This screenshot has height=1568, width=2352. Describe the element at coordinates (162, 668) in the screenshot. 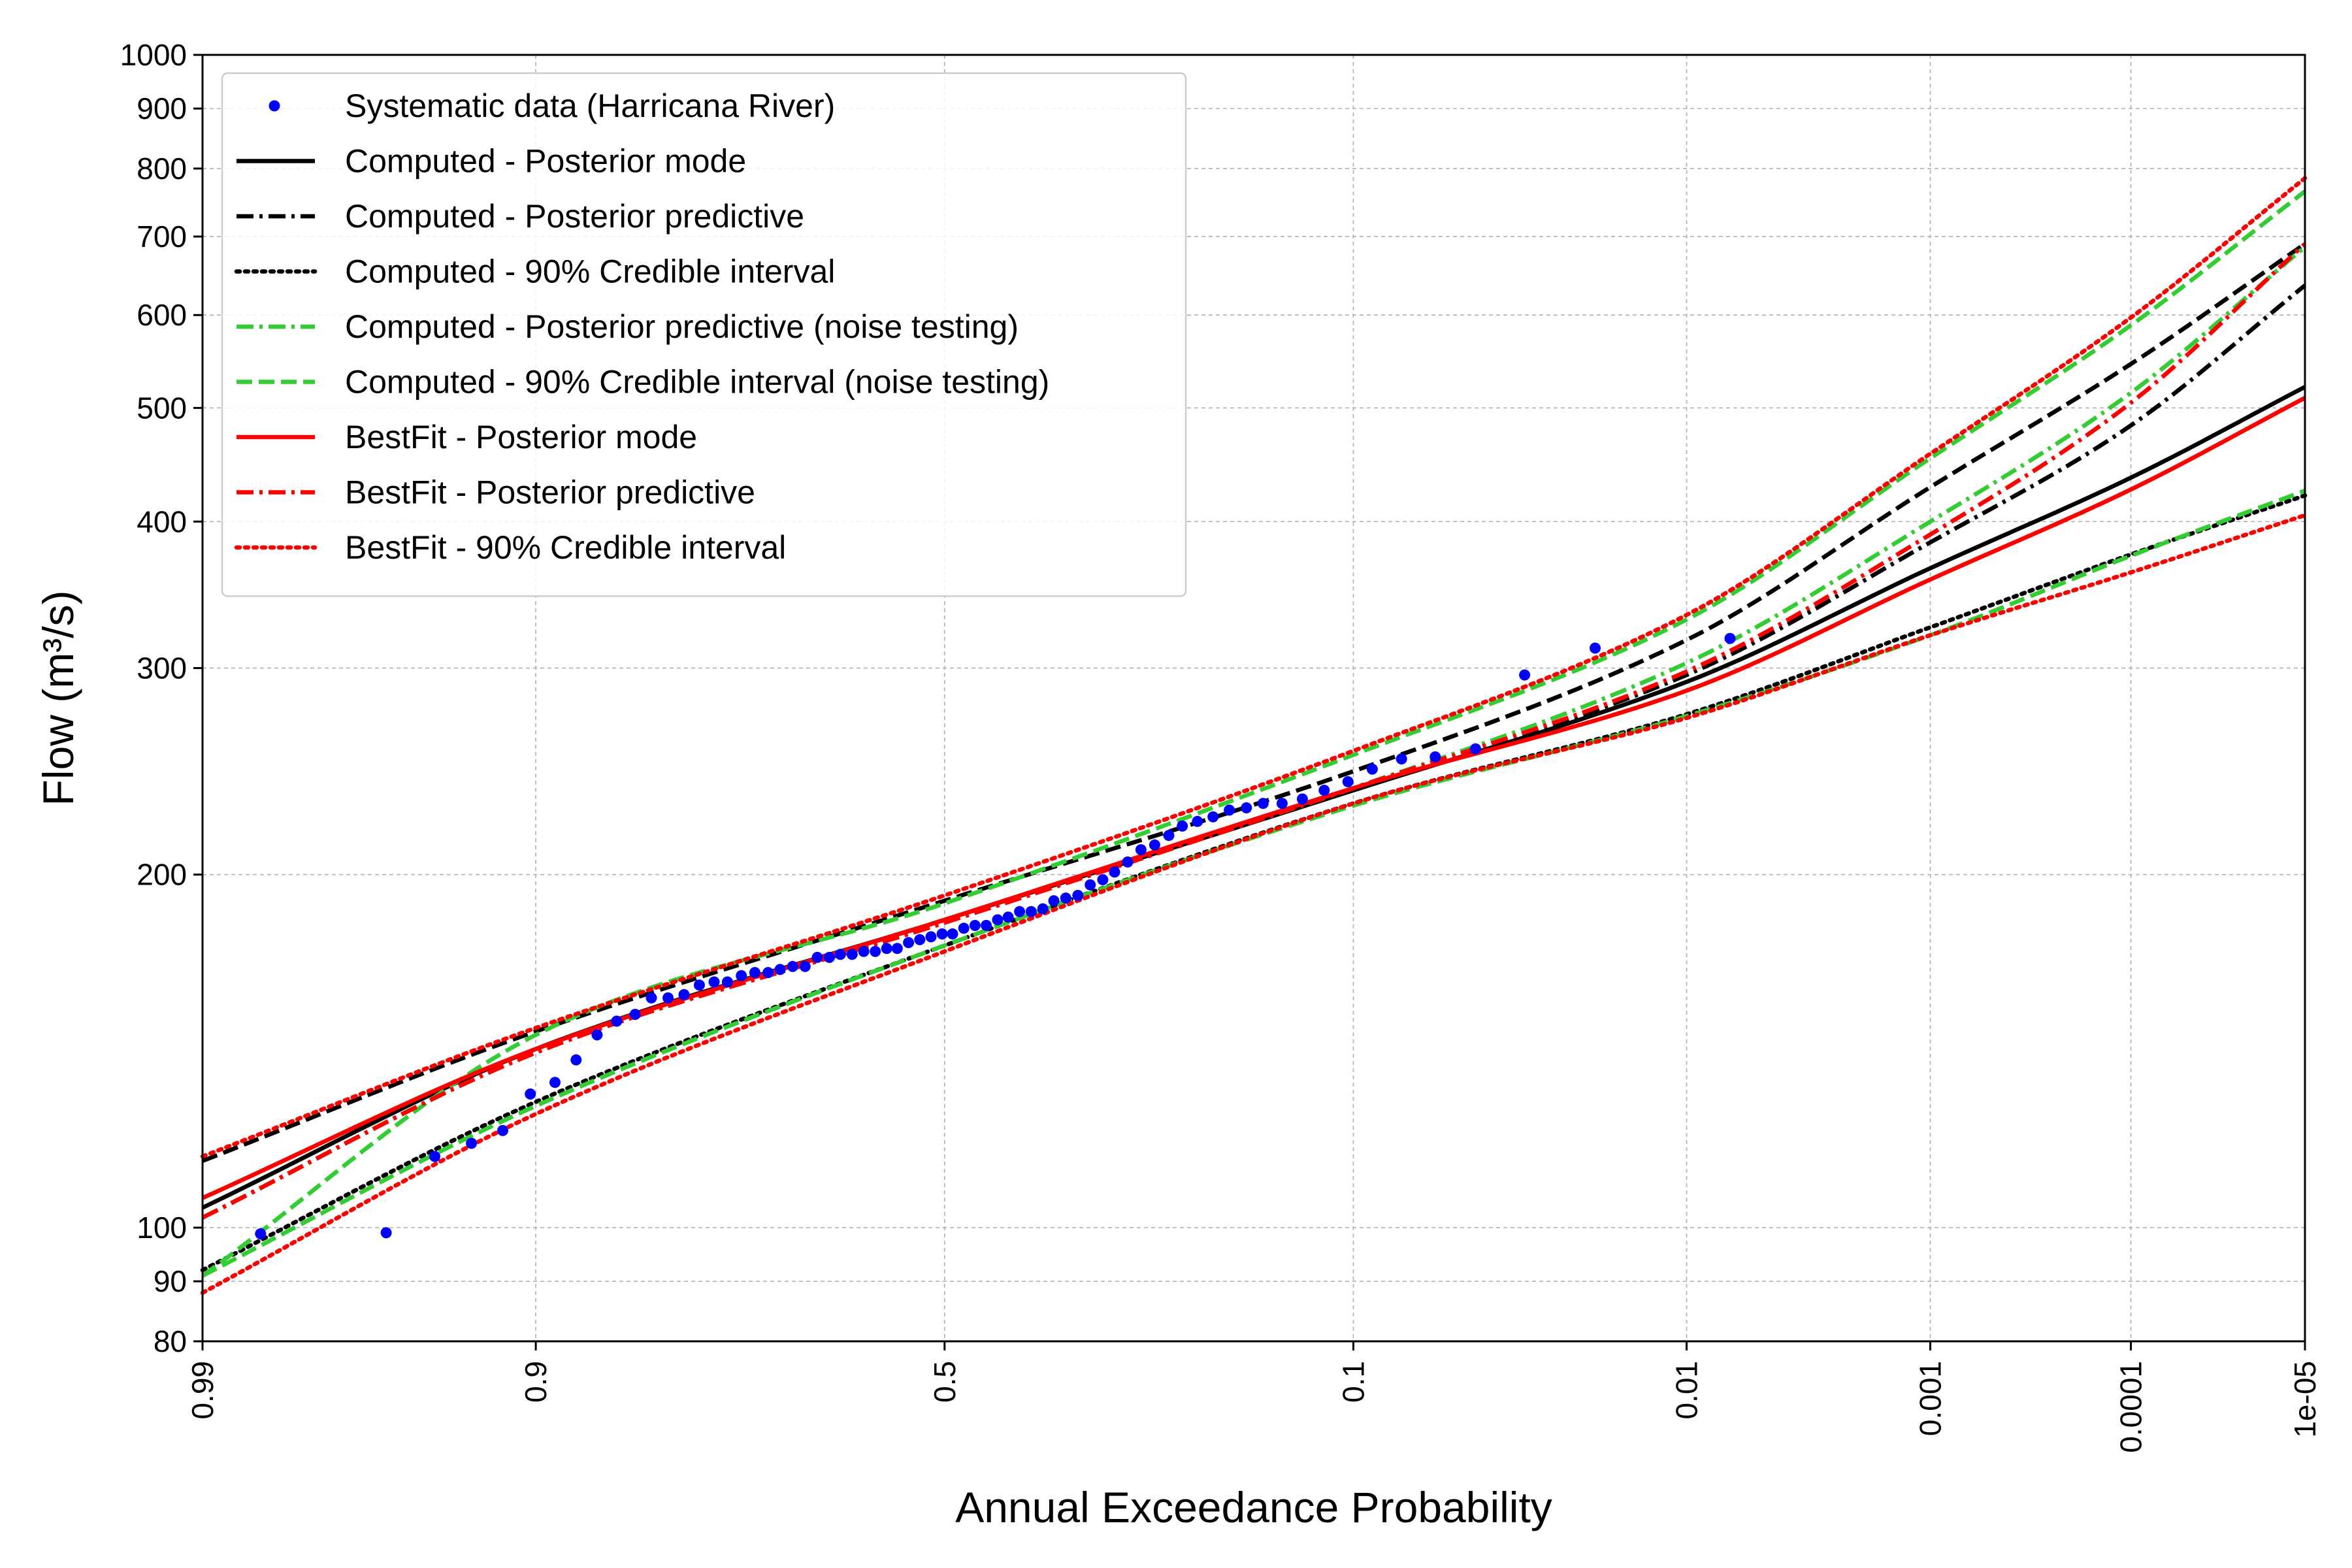

I see `y-tick-label: 300` at that location.